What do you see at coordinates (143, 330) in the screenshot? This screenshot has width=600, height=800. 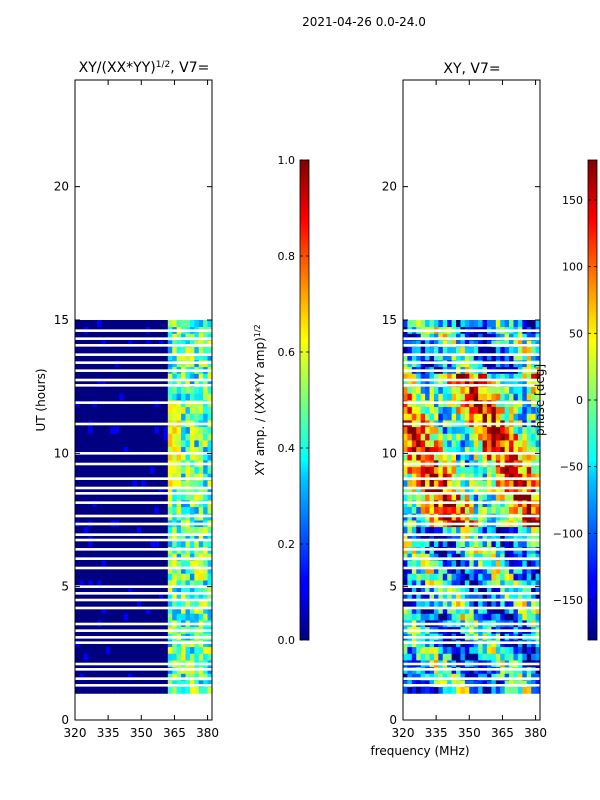 I see `amplitude-gap-row` at bounding box center [143, 330].